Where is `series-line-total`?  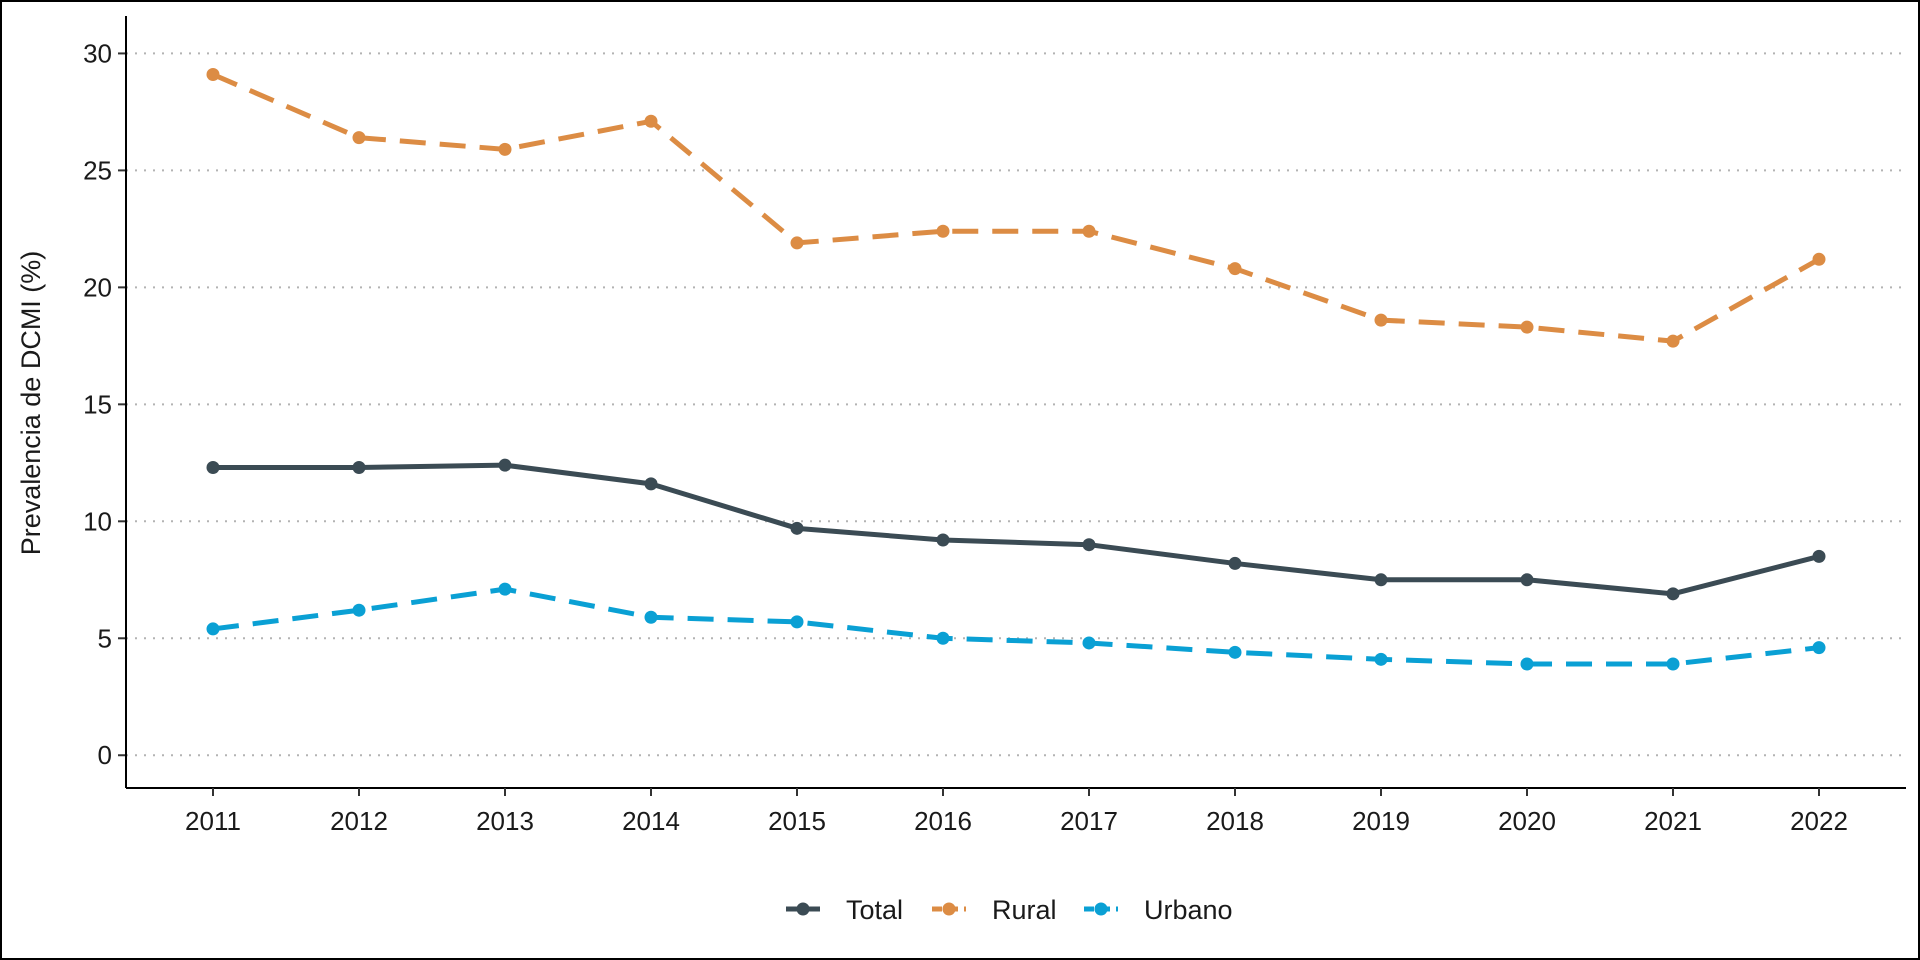
series-line-total is located at coordinates (1016, 529).